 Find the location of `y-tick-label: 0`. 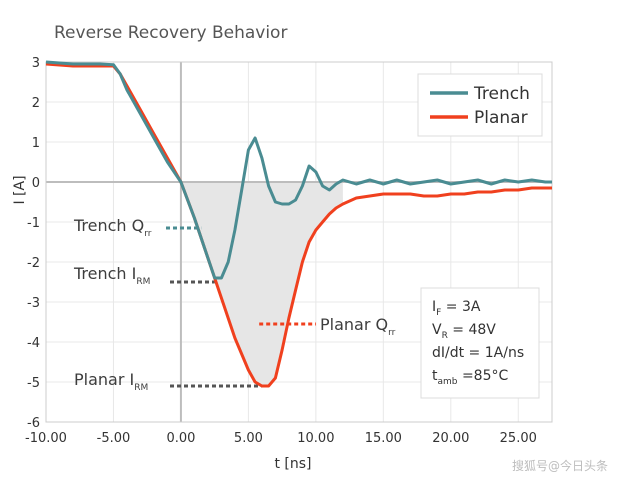

y-tick-label: 0 is located at coordinates (36, 183).